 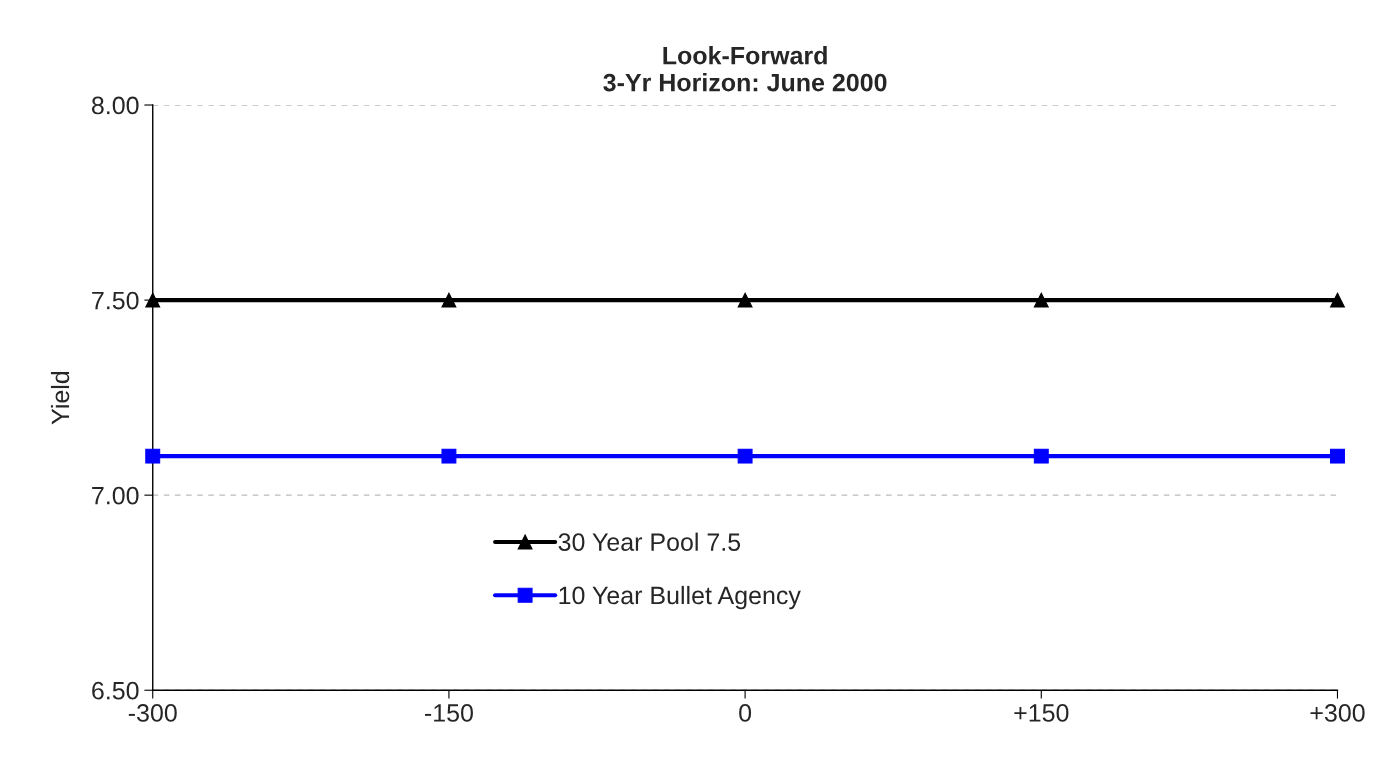 I want to click on x-tick-label: +150, so click(x=1041, y=713).